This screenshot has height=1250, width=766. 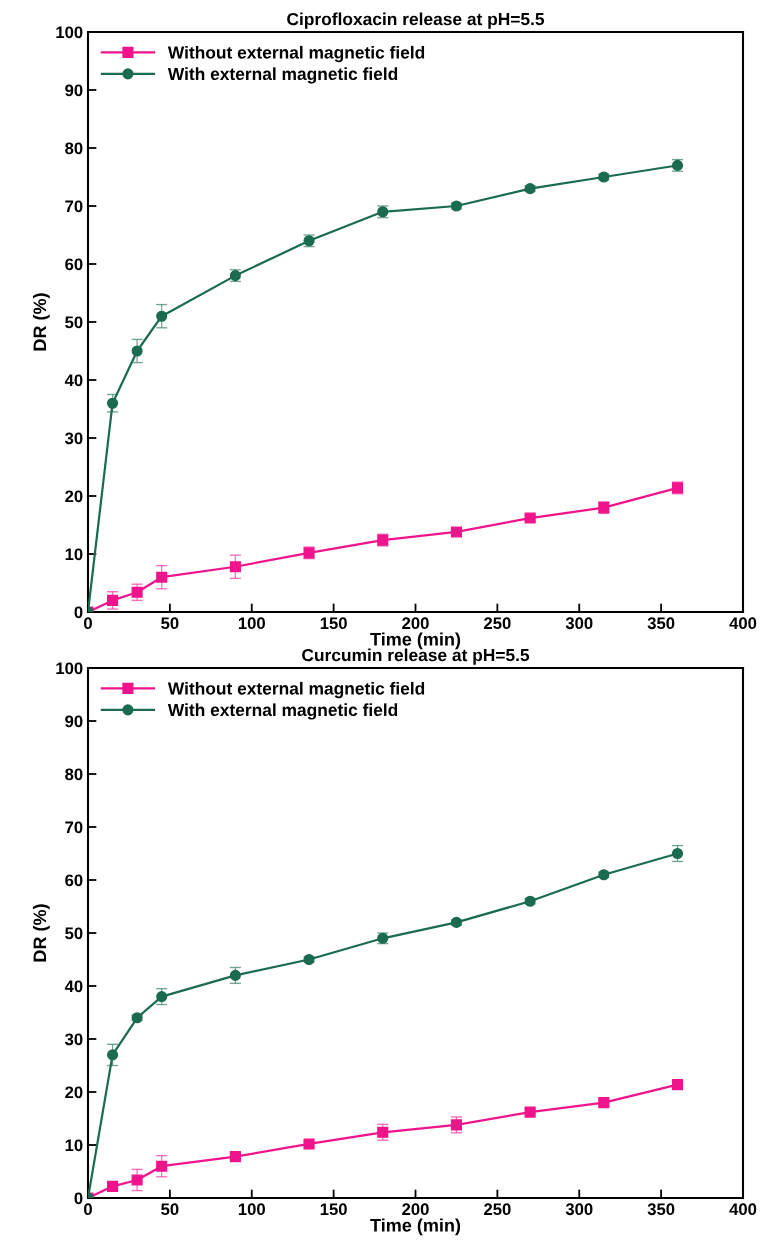 What do you see at coordinates (416, 20) in the screenshot?
I see `chart-title: Ciprofloxacin release at pH=5.5` at bounding box center [416, 20].